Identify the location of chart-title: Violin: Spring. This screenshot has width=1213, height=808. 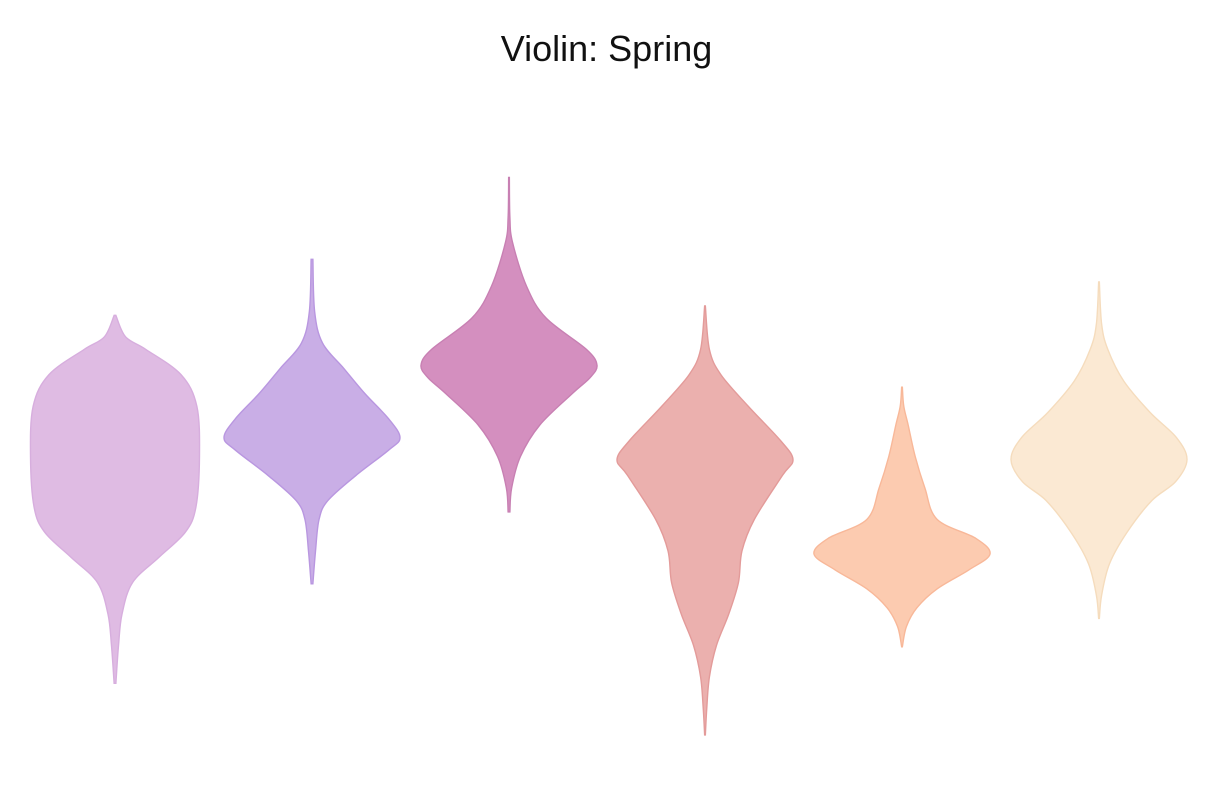
(606, 48).